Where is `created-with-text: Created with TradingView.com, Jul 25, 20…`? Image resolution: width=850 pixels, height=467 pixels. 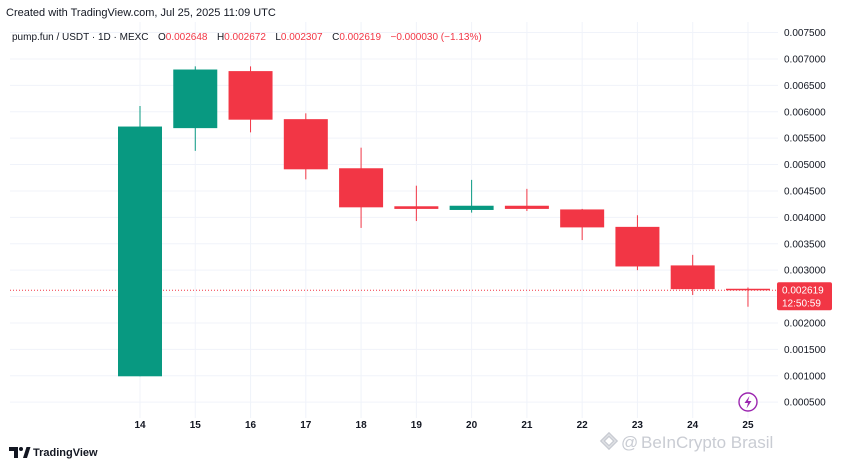 created-with-text: Created with TradingView.com, Jul 25, 20… is located at coordinates (141, 13).